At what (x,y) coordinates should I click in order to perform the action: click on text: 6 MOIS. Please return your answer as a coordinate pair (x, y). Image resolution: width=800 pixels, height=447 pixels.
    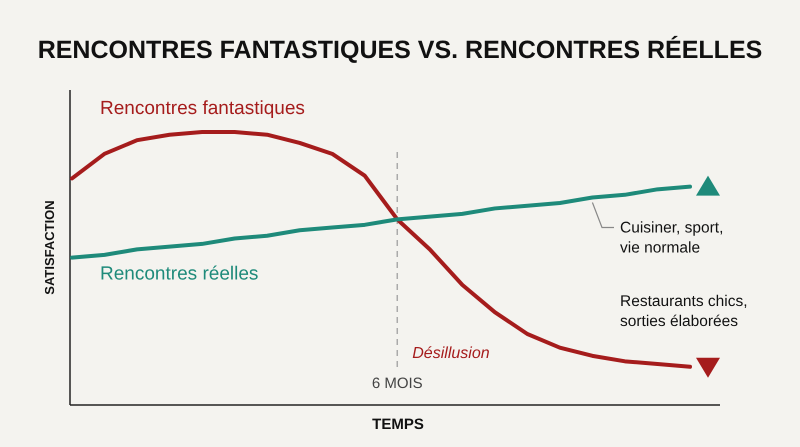
    Looking at the image, I should click on (397, 383).